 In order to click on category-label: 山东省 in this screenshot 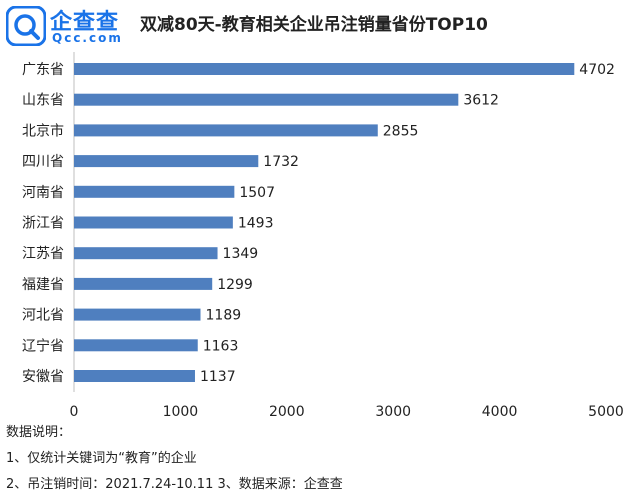, I will do `click(43, 101)`.